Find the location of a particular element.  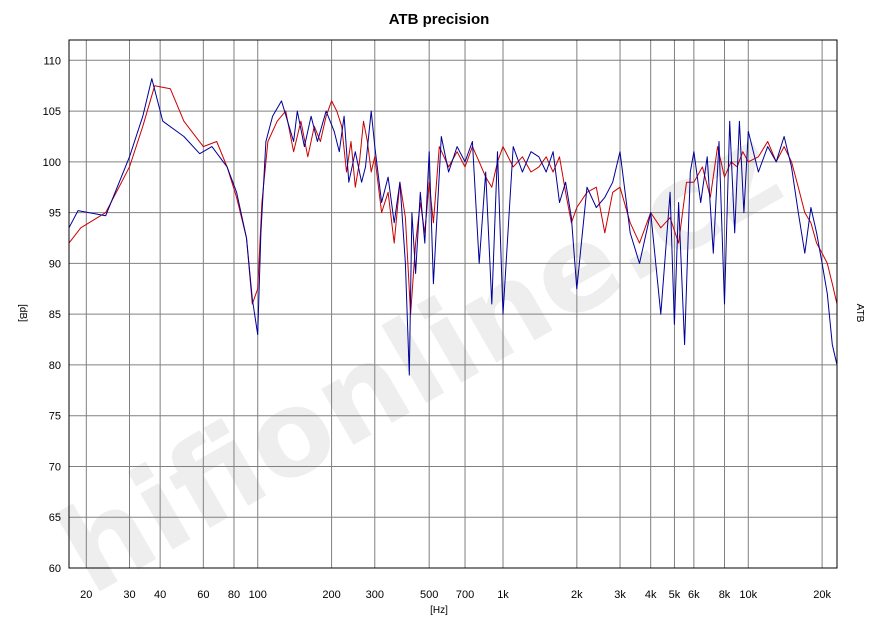

x-tick-label: 8k is located at coordinates (725, 595).